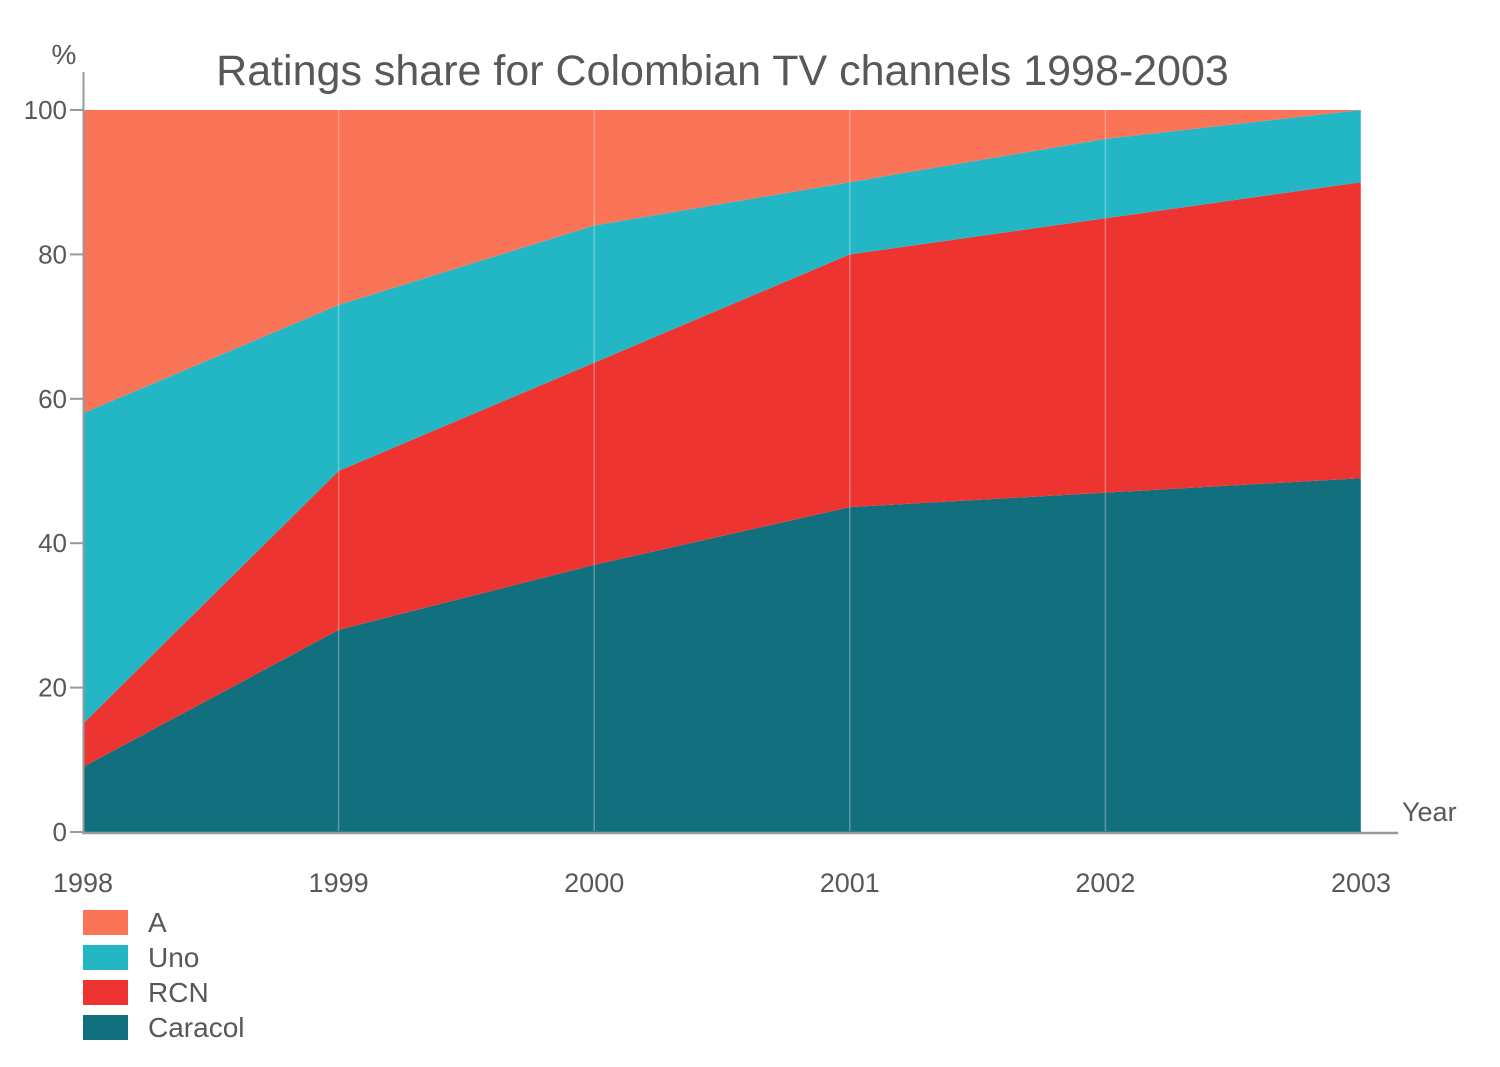  I want to click on x-tick-label: 2003, so click(1361, 883).